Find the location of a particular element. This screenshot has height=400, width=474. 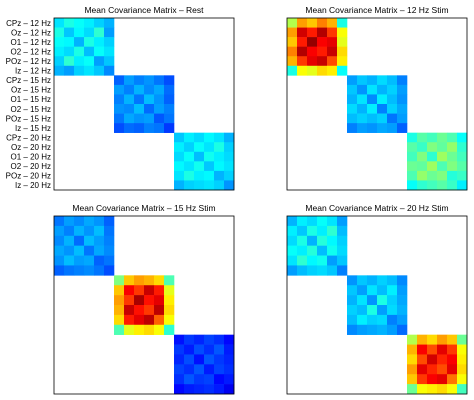

row-label: CPz – 12 Hz is located at coordinates (28, 23).